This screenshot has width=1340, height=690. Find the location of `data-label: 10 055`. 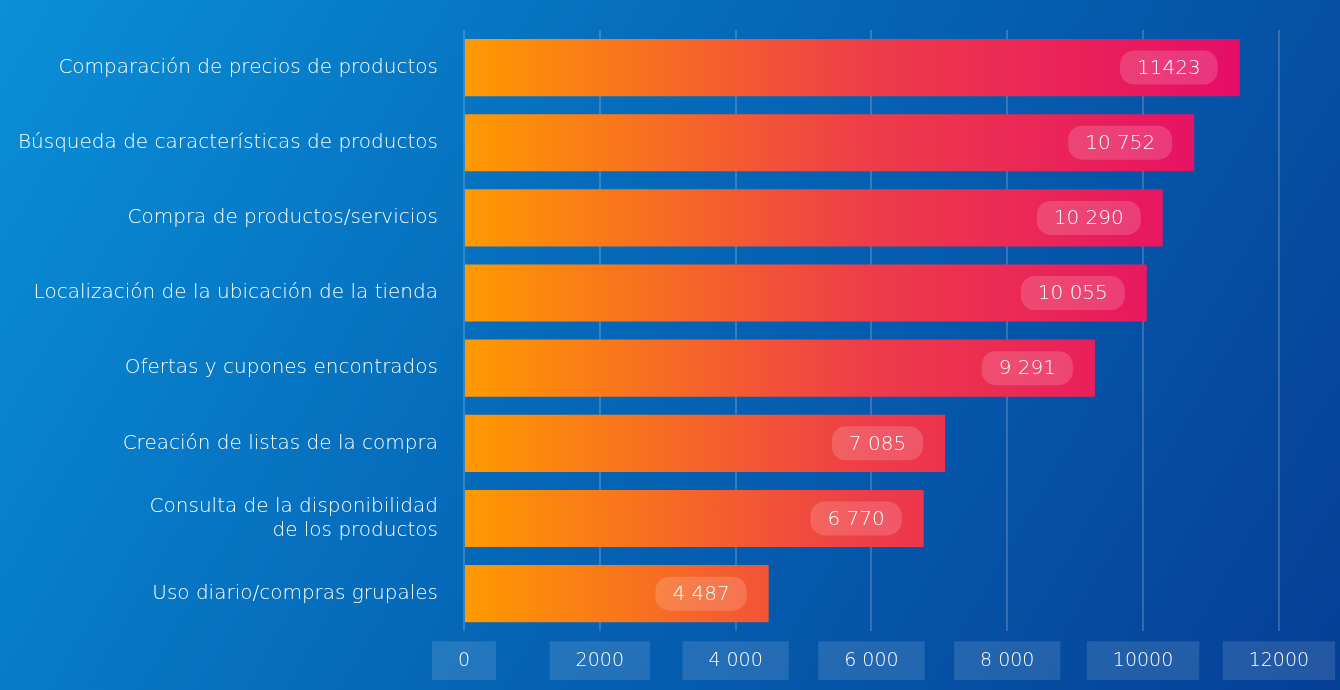

data-label: 10 055 is located at coordinates (1072, 292).